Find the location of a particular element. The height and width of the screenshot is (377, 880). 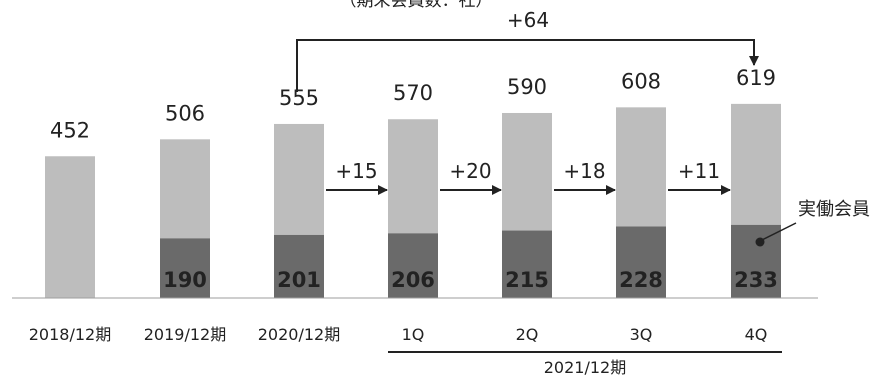

total-value-label: 452 is located at coordinates (70, 130).